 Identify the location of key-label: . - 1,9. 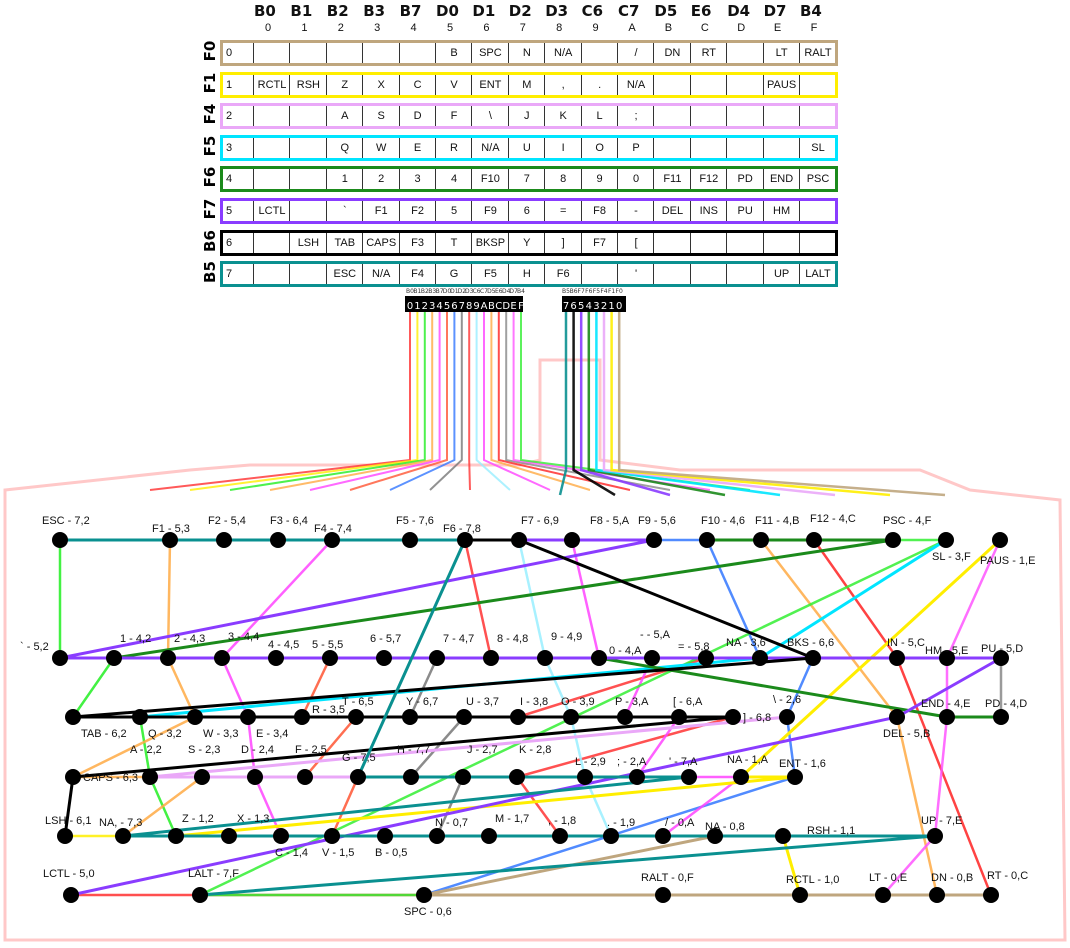
(621, 823).